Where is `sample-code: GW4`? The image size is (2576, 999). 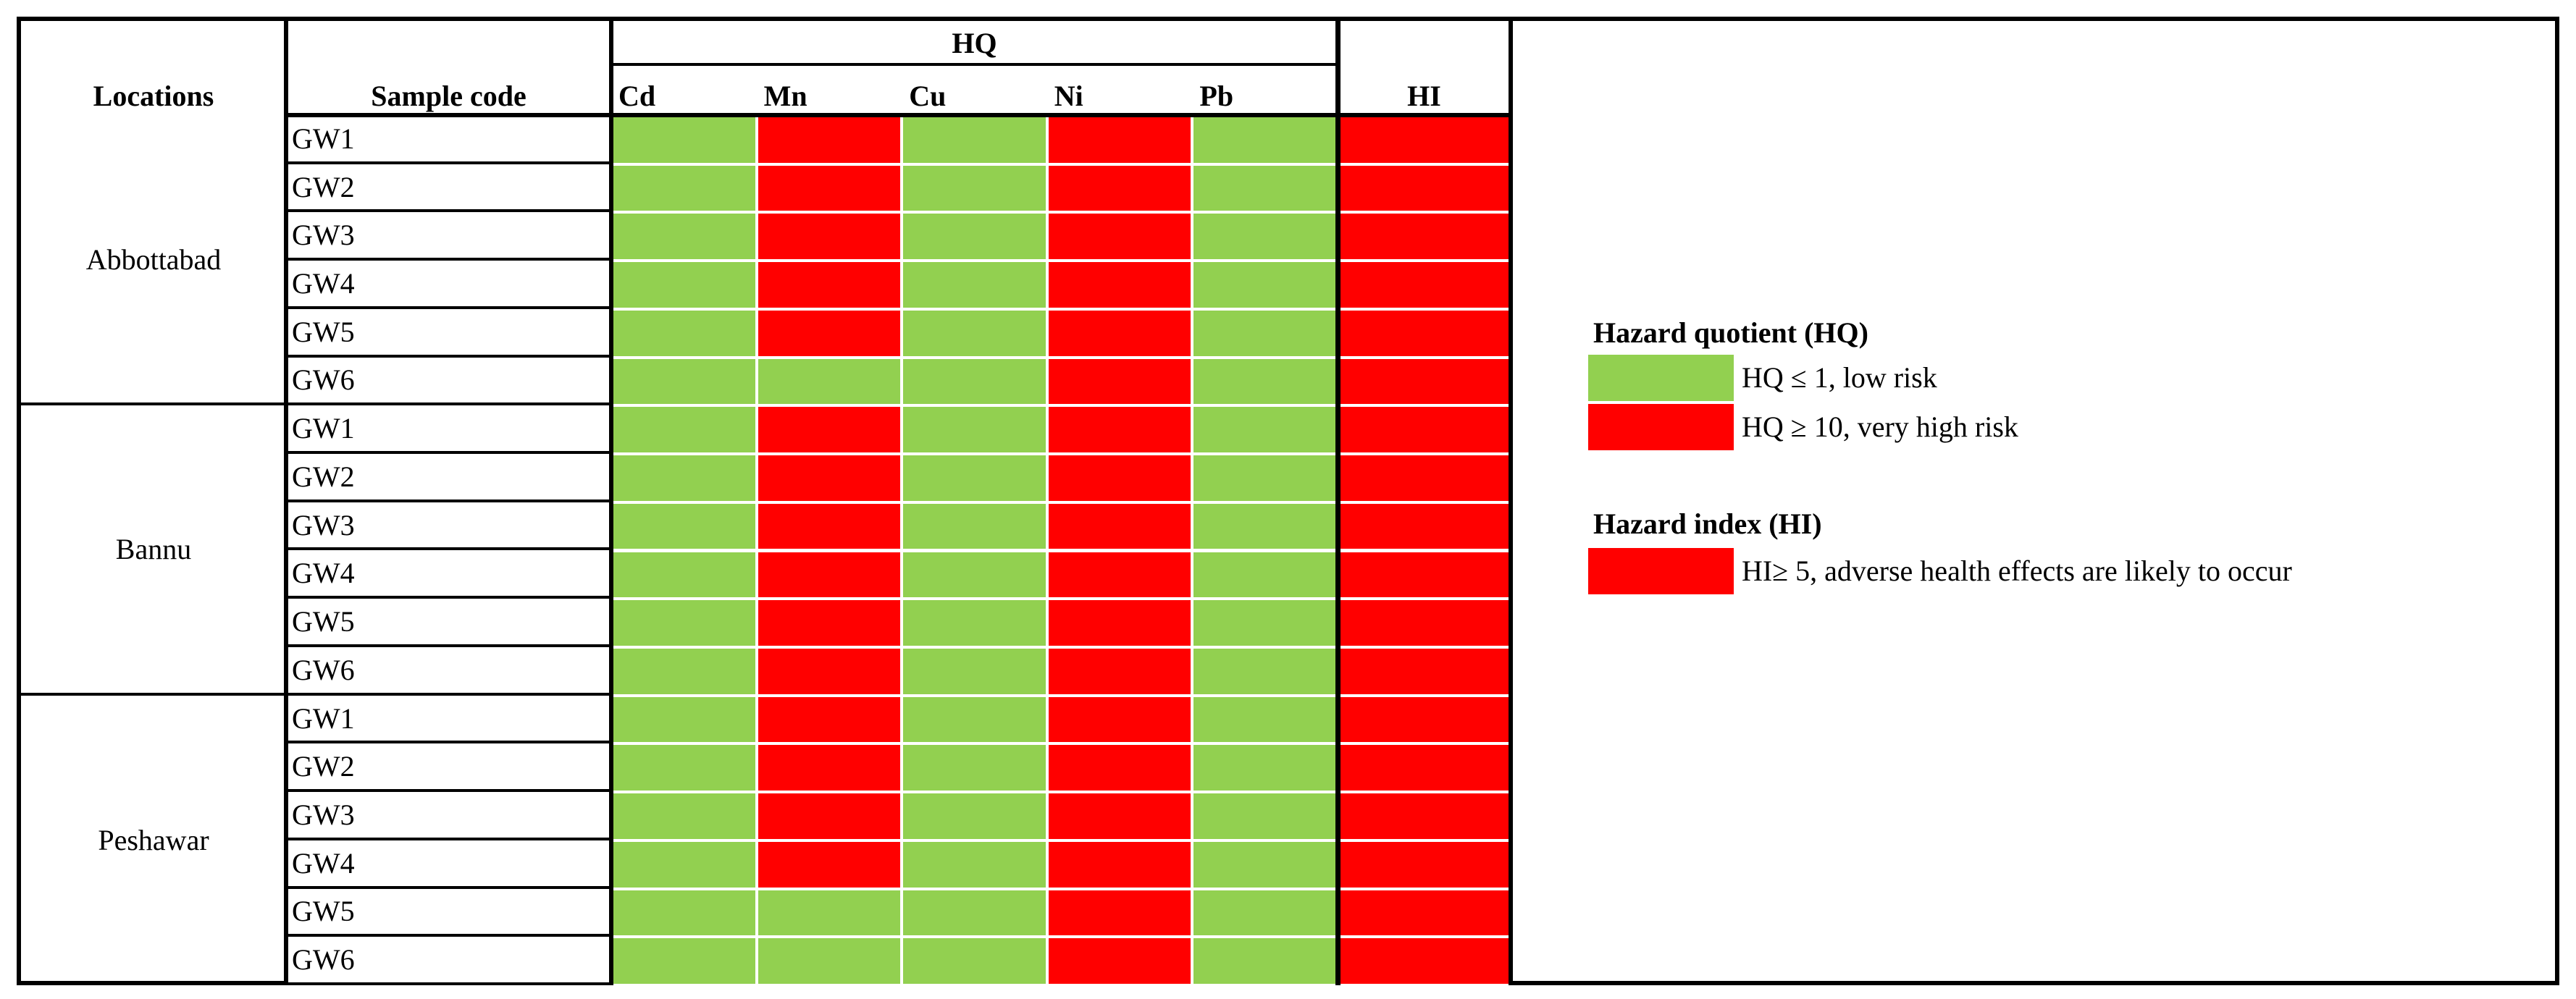
sample-code: GW4 is located at coordinates (448, 864).